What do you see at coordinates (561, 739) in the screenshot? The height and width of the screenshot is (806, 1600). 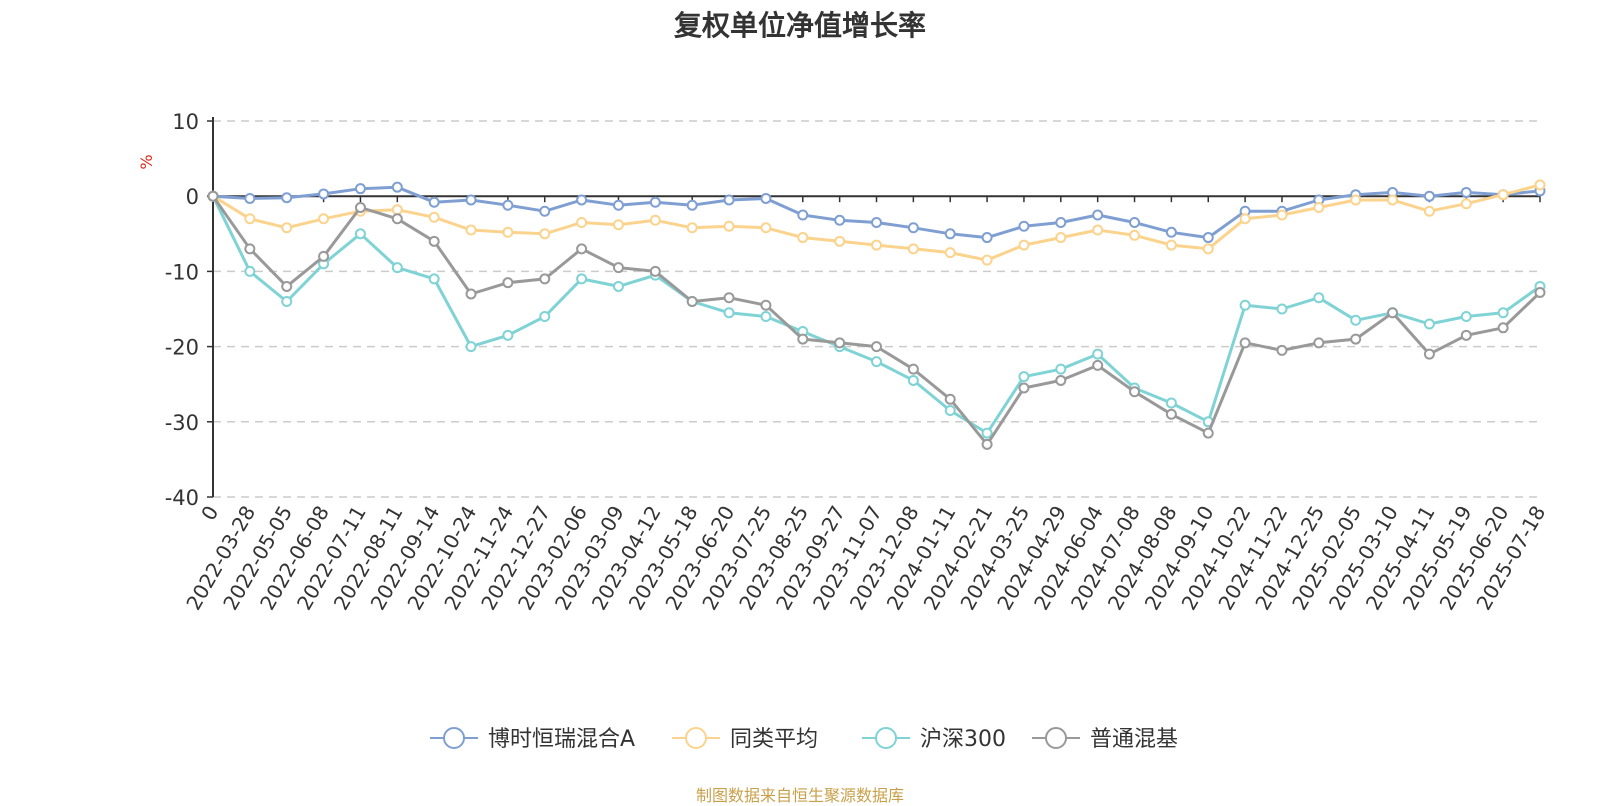 I see `legend-label: 博时恒瑞混合A` at bounding box center [561, 739].